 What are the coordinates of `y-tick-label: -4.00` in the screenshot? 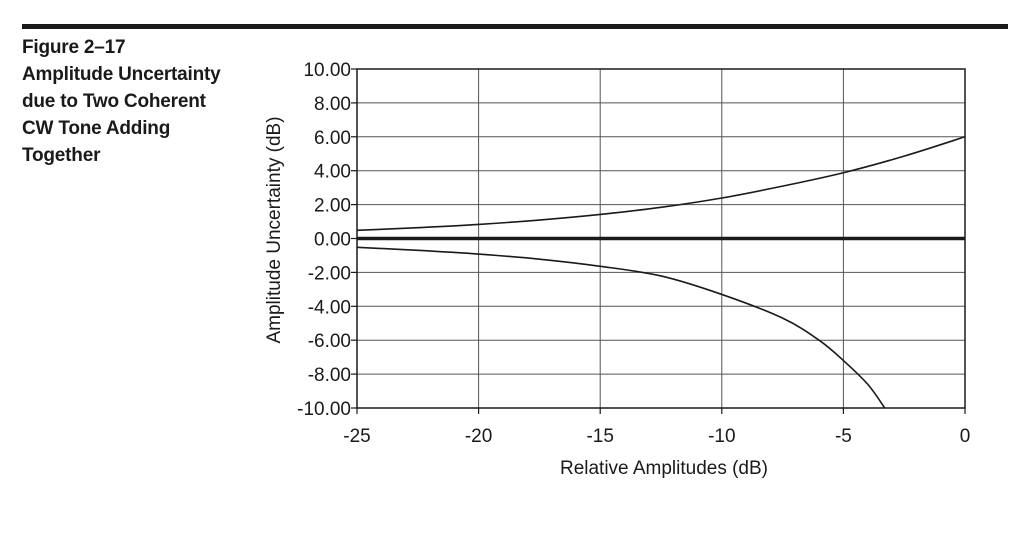 It's located at (329, 307).